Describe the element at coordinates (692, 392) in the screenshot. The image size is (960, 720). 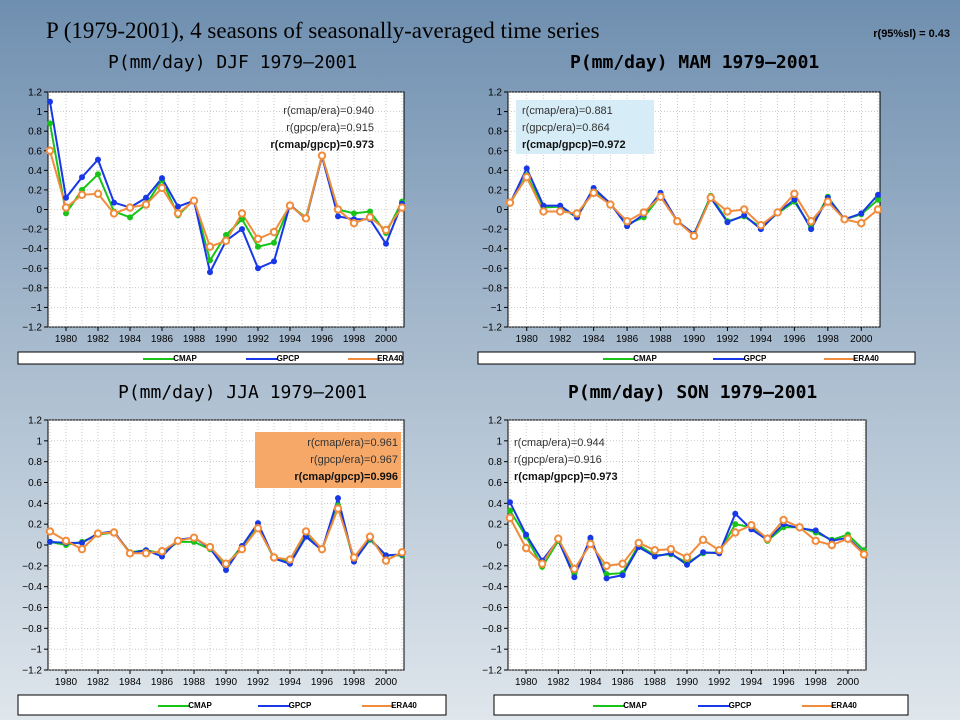
I see `chart-title: P(mm/day) SON 1979–2001` at that location.